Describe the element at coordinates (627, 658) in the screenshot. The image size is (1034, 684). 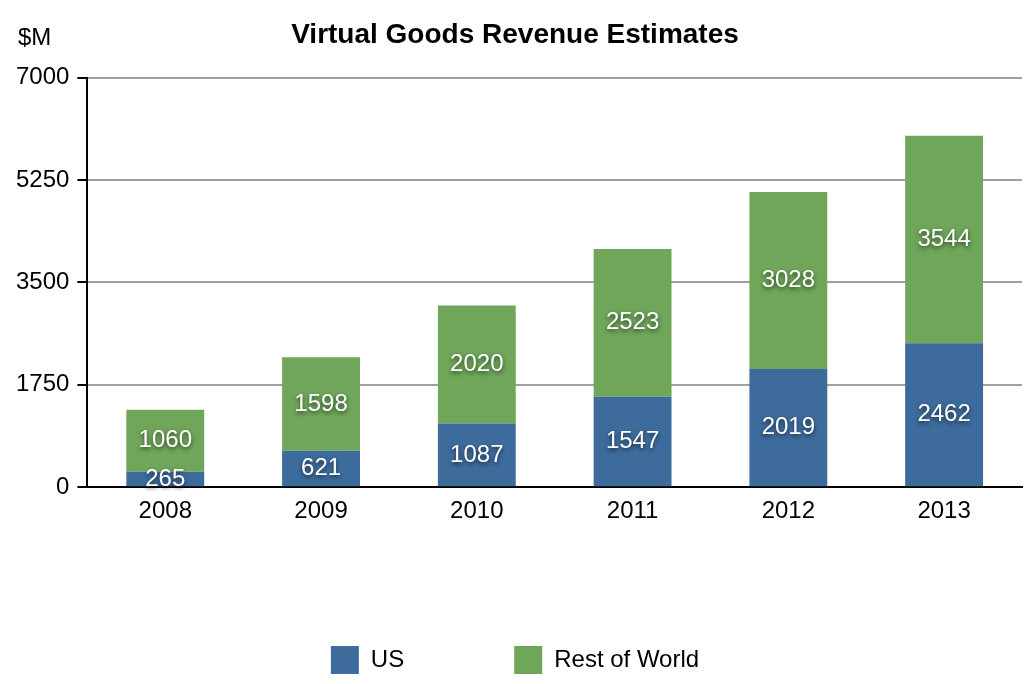
I see `legend-label: Rest of World` at that location.